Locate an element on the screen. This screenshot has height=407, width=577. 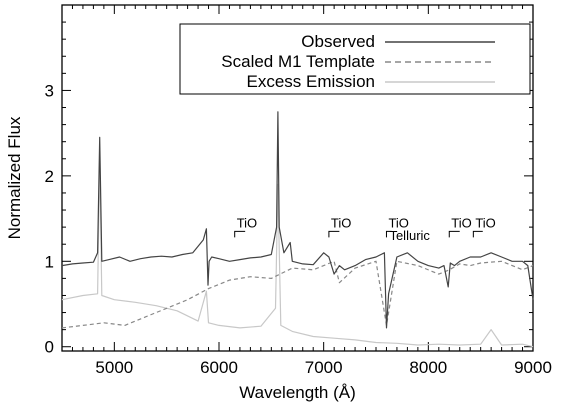
y-tick-label: 2 is located at coordinates (49, 176).